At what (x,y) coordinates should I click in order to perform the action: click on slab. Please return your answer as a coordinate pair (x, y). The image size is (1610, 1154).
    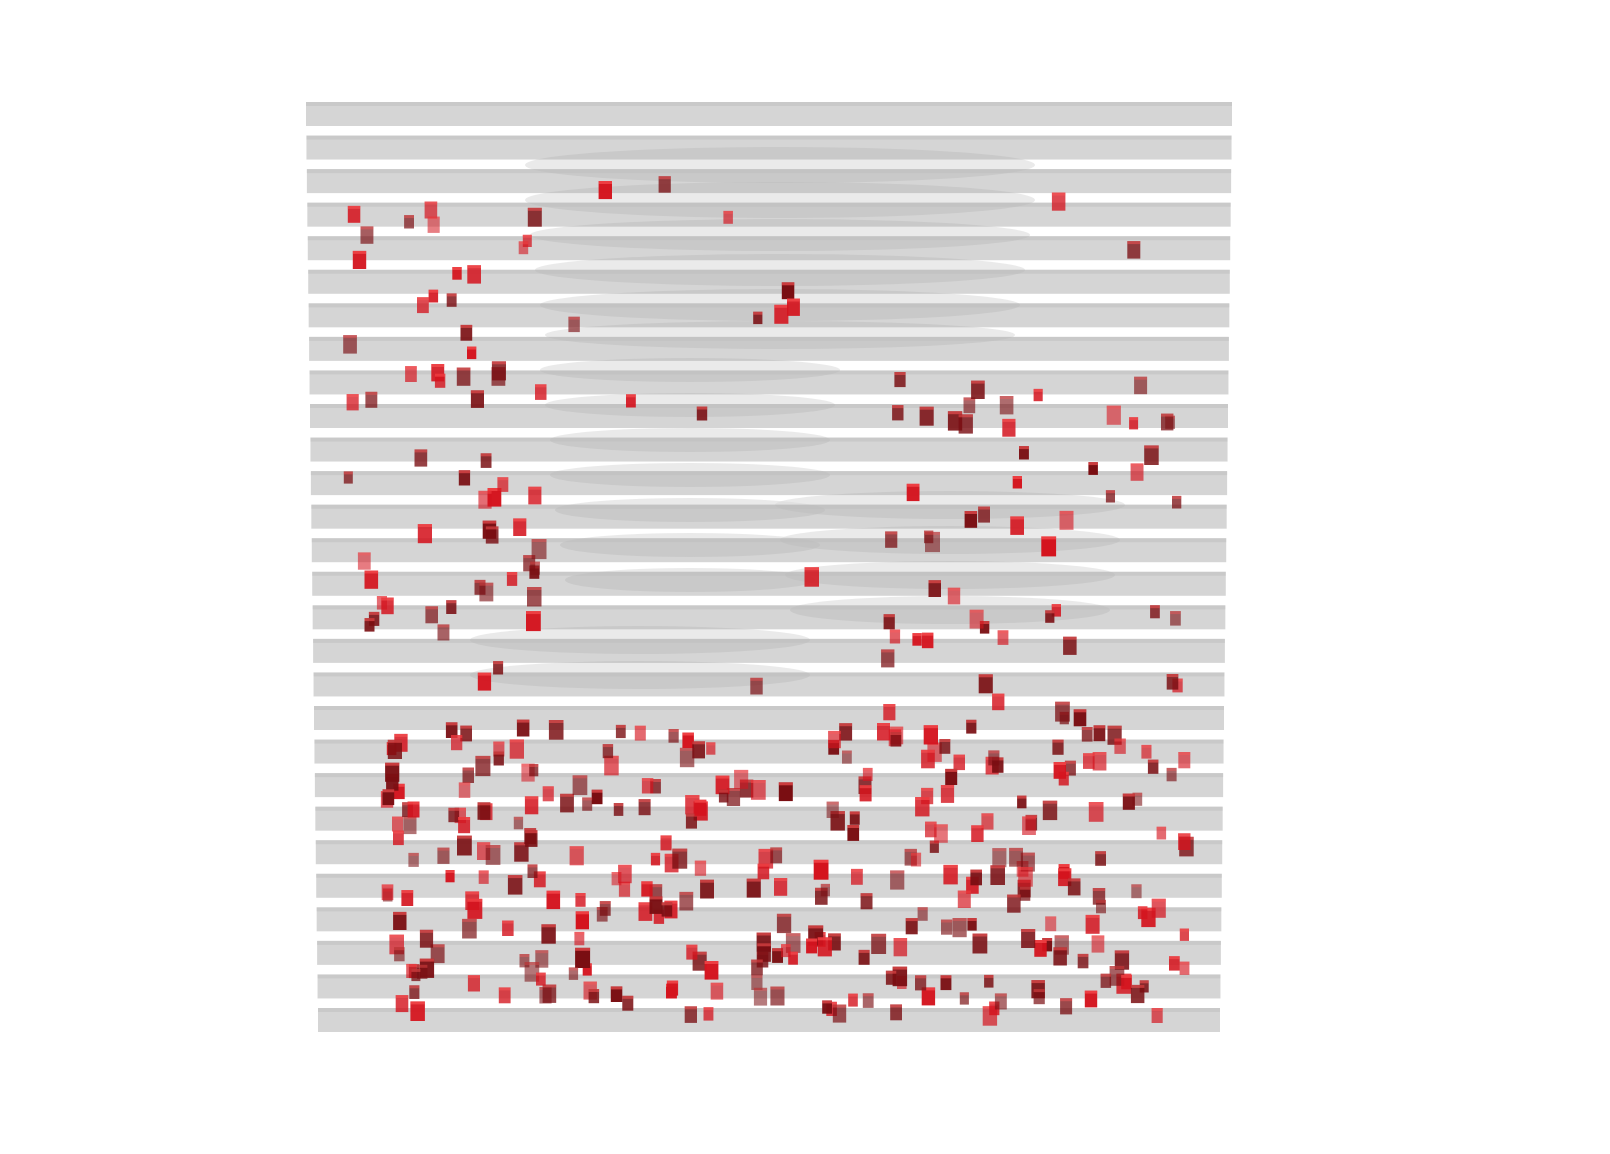
    Looking at the image, I should click on (769, 516).